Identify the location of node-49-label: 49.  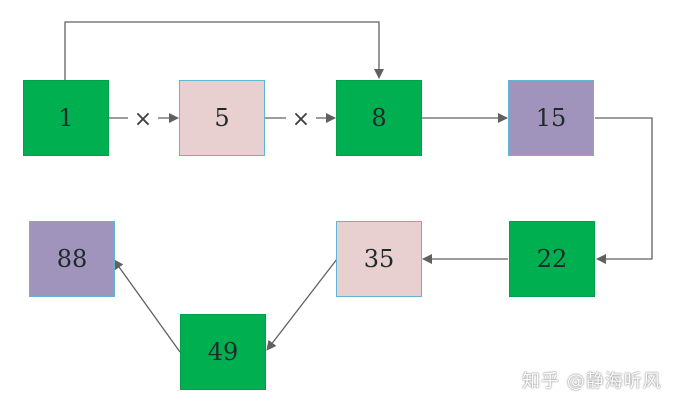
(223, 352).